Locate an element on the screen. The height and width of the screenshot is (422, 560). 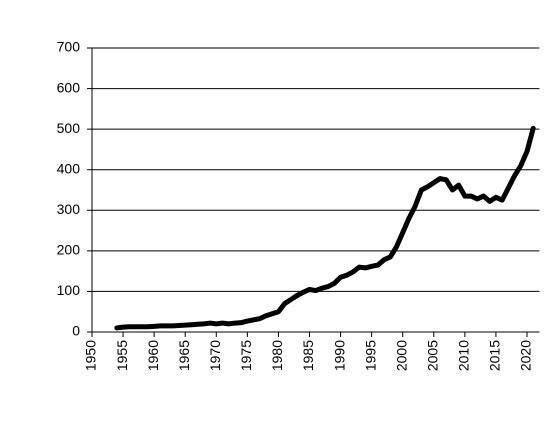
y-tick-label: 600 is located at coordinates (69, 87).